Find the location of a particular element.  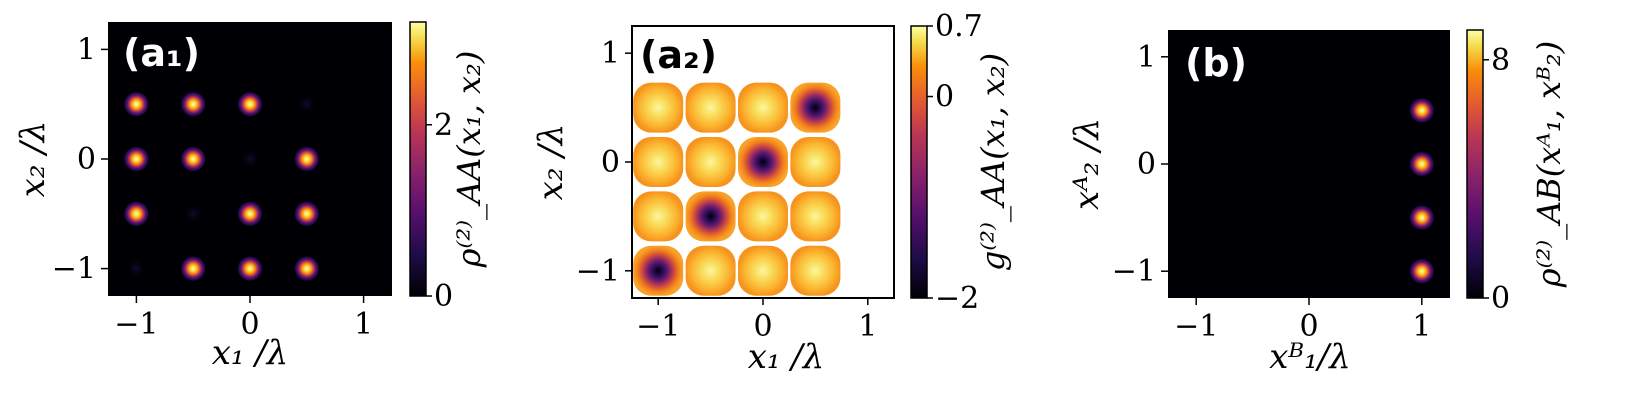

colorbar-tick-label-0: 0.7 is located at coordinates (959, 26).